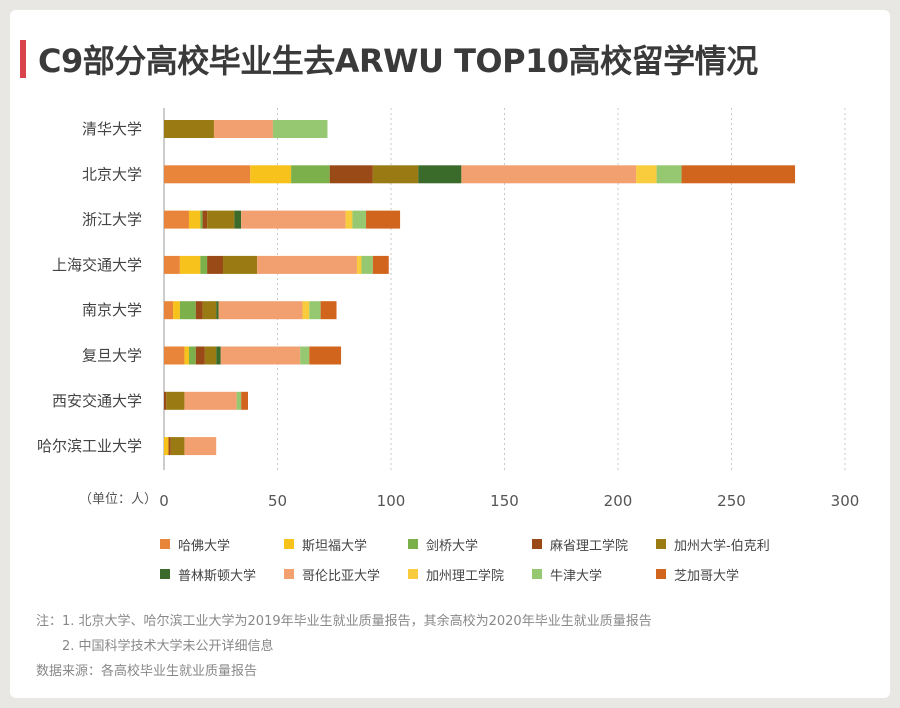 The height and width of the screenshot is (708, 900). I want to click on legend-label: 斯坦福大学, so click(335, 546).